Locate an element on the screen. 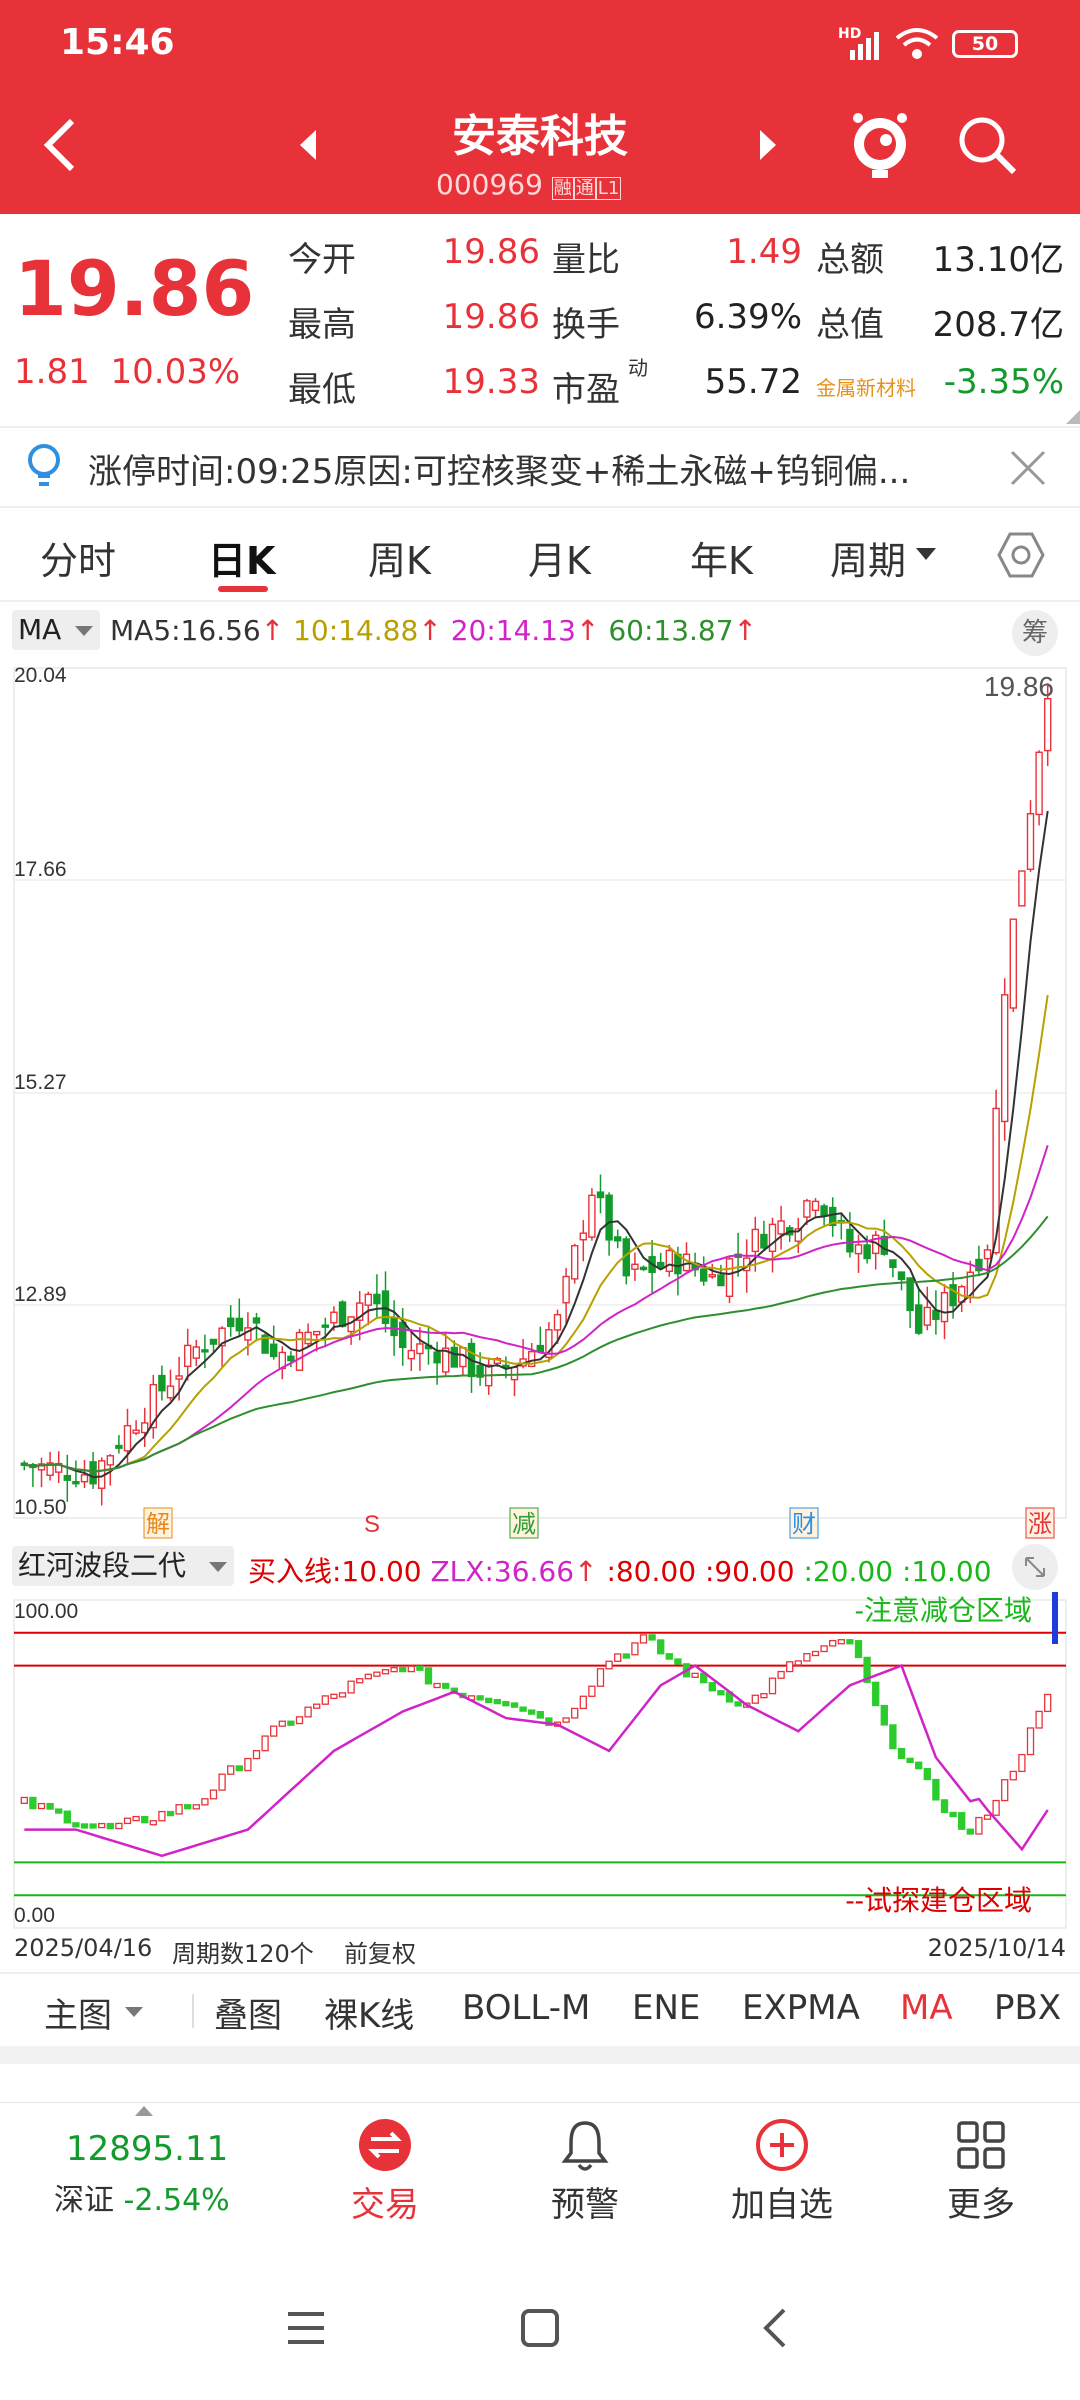 The width and height of the screenshot is (1080, 2400). tab-timeshare: 分时 is located at coordinates (78, 561).